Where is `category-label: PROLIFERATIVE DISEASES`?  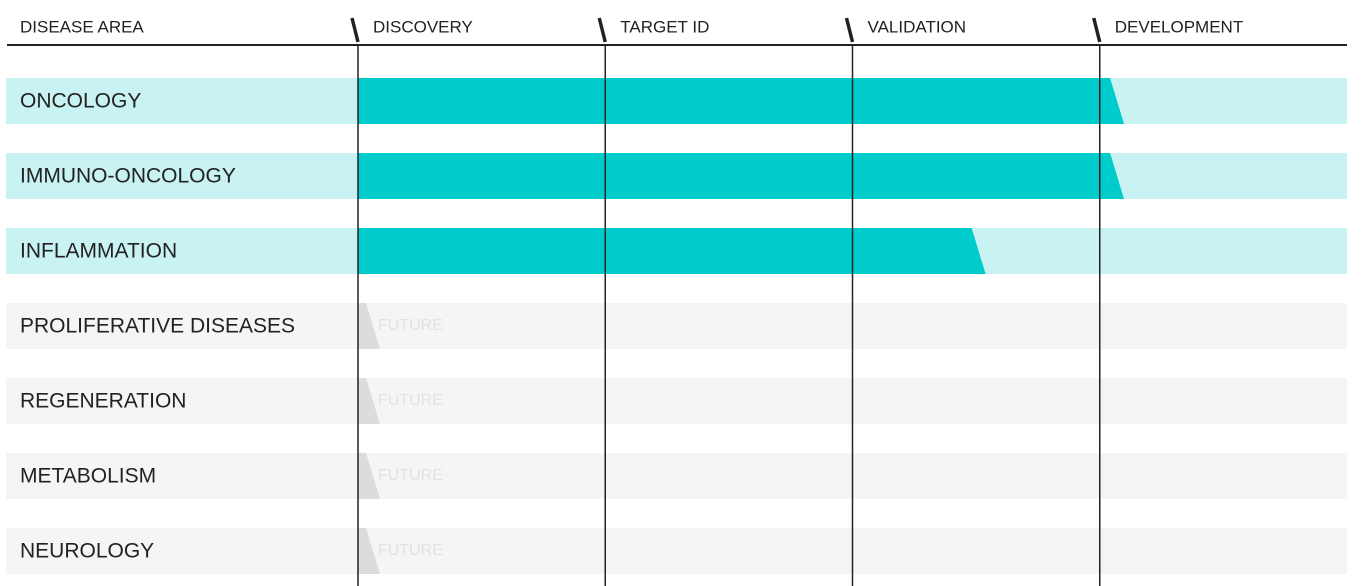 category-label: PROLIFERATIVE DISEASES is located at coordinates (157, 326).